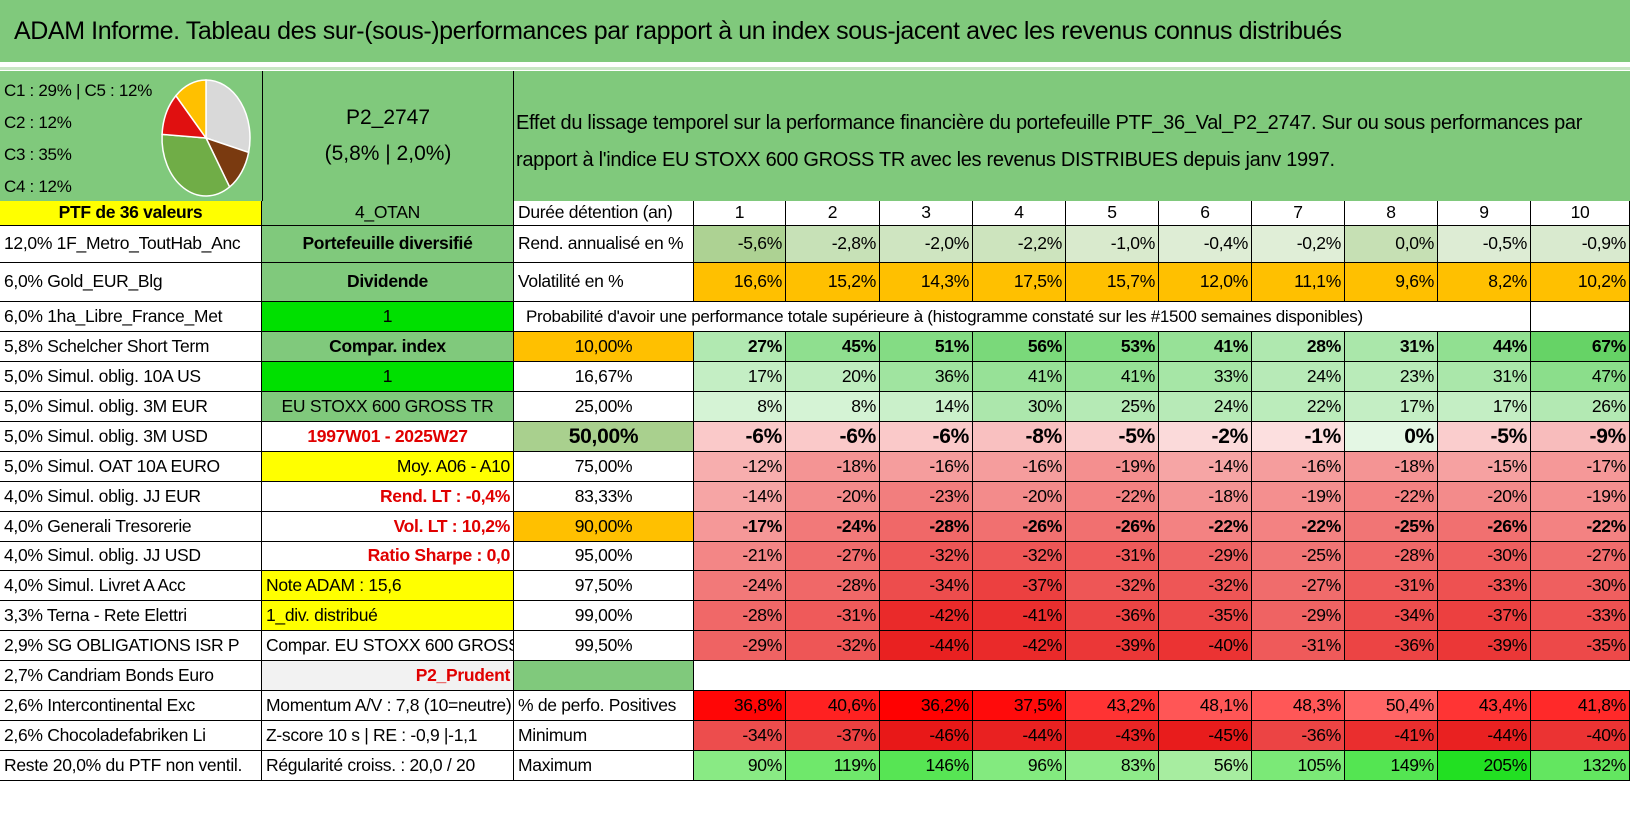  What do you see at coordinates (1391, 377) in the screenshot?
I see `probability-value: 23%` at bounding box center [1391, 377].